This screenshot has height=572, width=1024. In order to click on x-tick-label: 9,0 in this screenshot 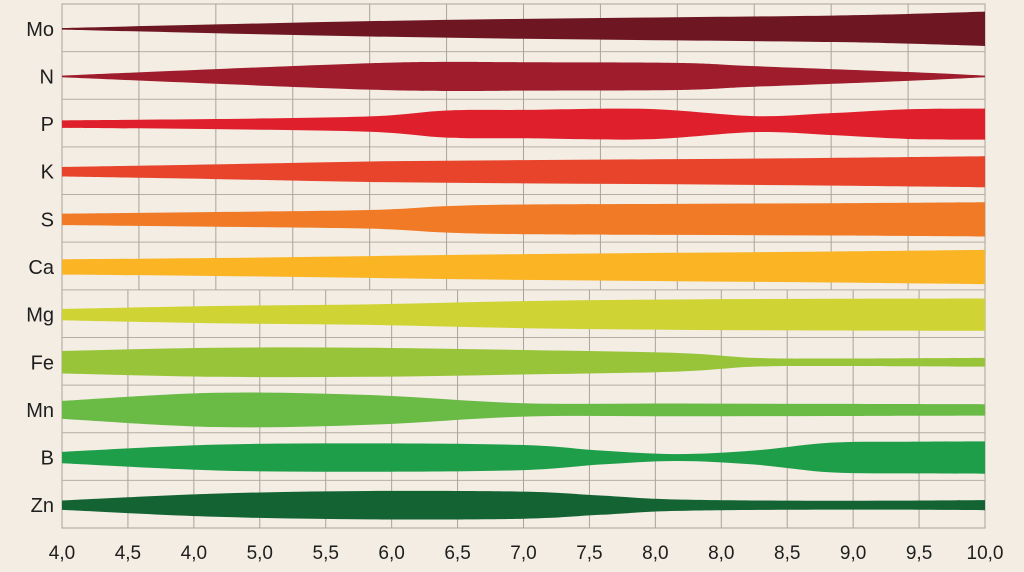, I will do `click(853, 553)`.